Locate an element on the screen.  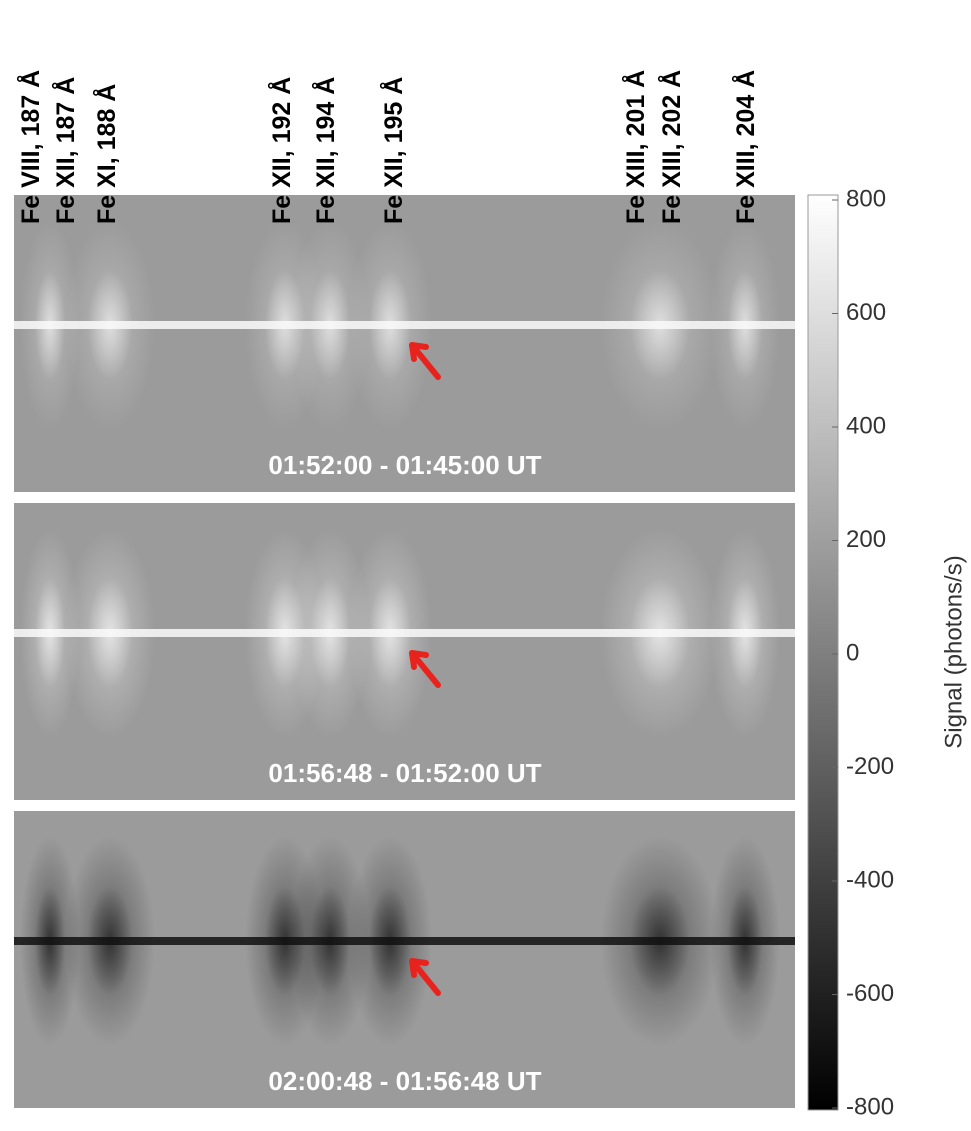
colorbar-tick-label: -600 is located at coordinates (870, 993).